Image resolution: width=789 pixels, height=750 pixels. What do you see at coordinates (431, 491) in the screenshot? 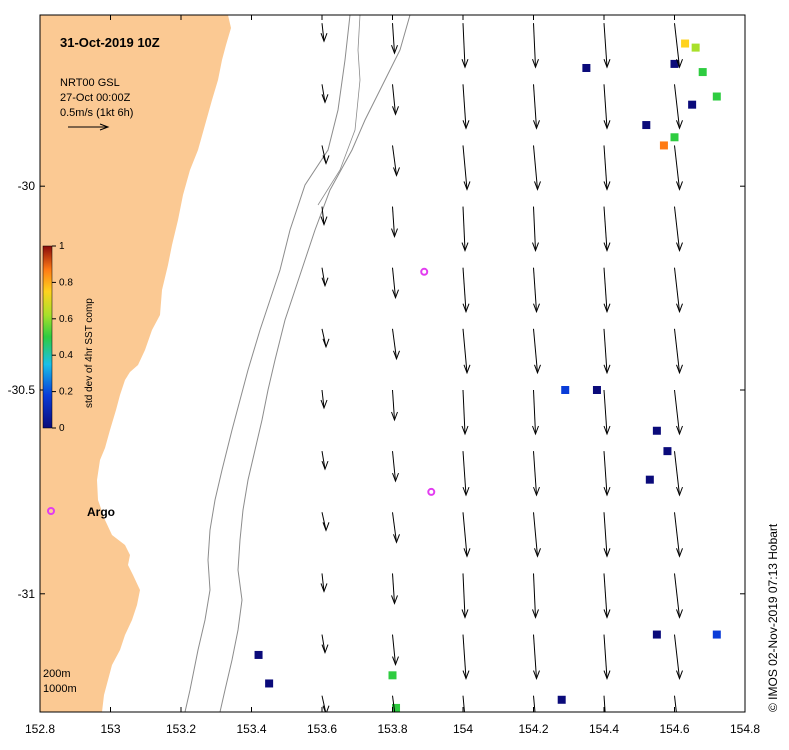
I see `argo-float-marker` at bounding box center [431, 491].